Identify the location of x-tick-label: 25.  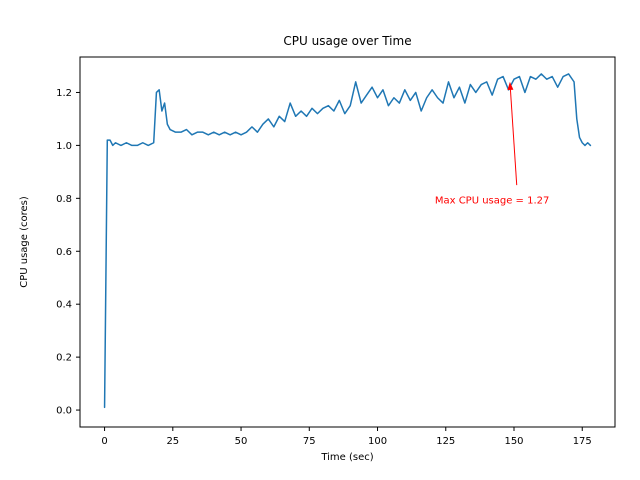
(172, 441).